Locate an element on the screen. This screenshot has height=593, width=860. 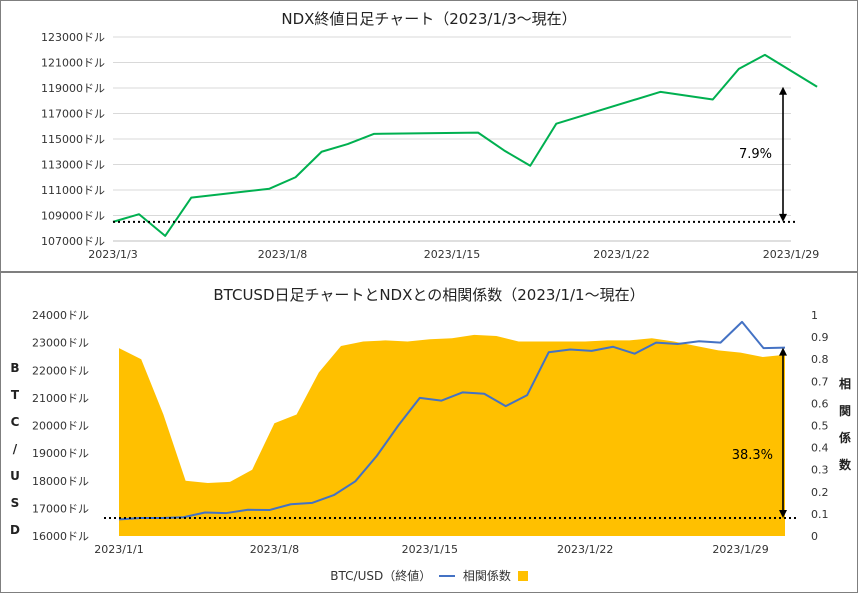
y-tick-label: 123000ドル is located at coordinates (73, 37).